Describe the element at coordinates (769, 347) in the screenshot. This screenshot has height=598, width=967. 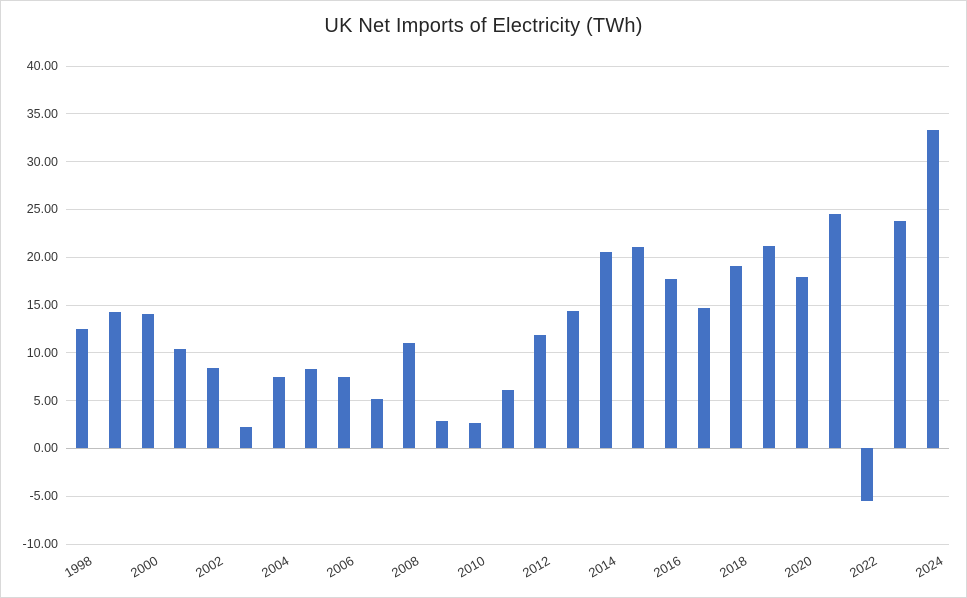
I see `bar-2019` at that location.